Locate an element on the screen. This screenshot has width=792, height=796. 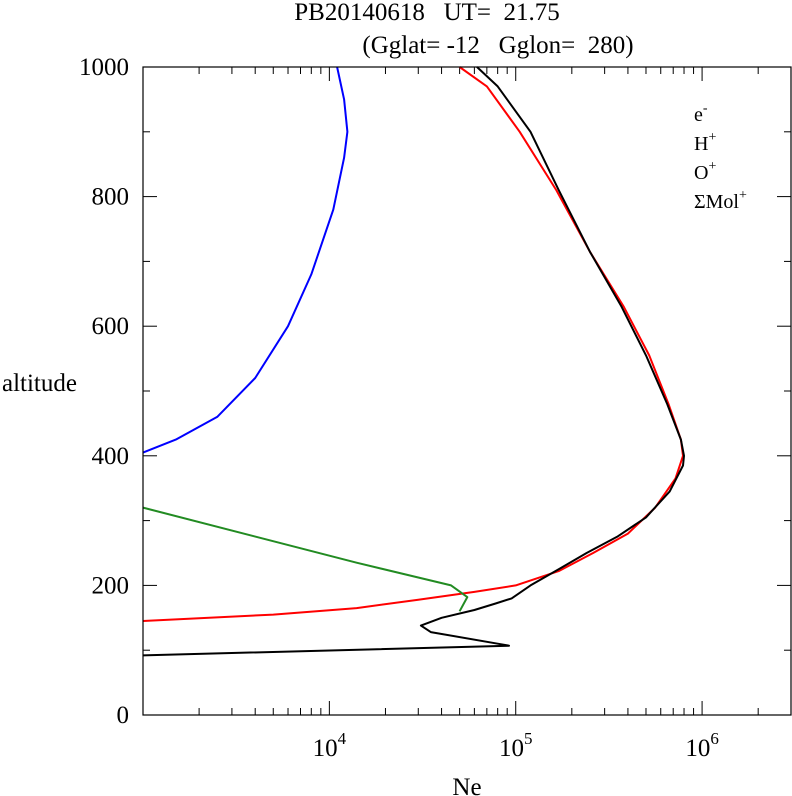
x-tick-label: 10⁶ is located at coordinates (702, 745).